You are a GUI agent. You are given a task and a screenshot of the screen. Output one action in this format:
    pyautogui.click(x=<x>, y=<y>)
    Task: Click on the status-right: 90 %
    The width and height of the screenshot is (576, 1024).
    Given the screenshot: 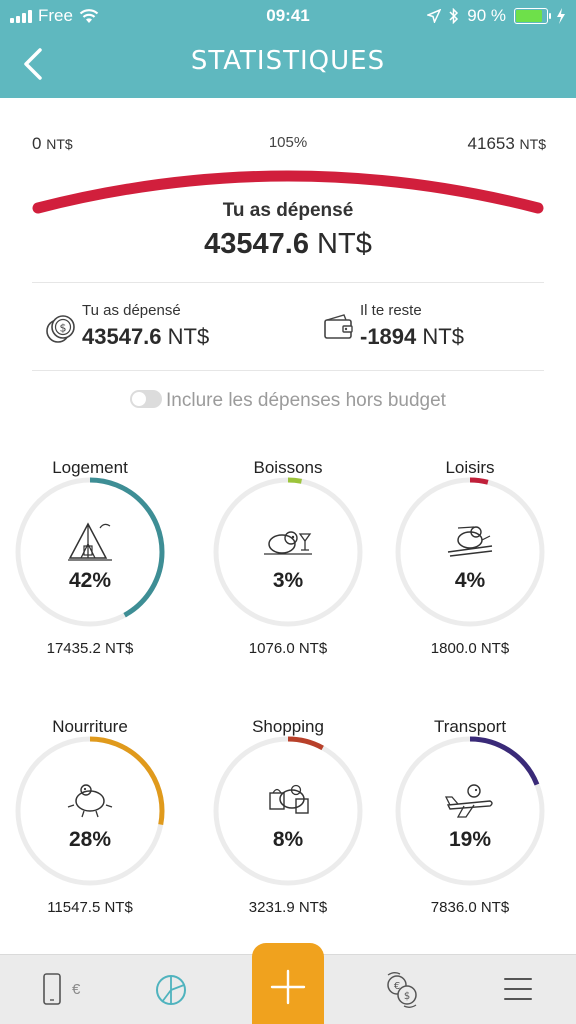 What is the action you would take?
    pyautogui.click(x=496, y=16)
    